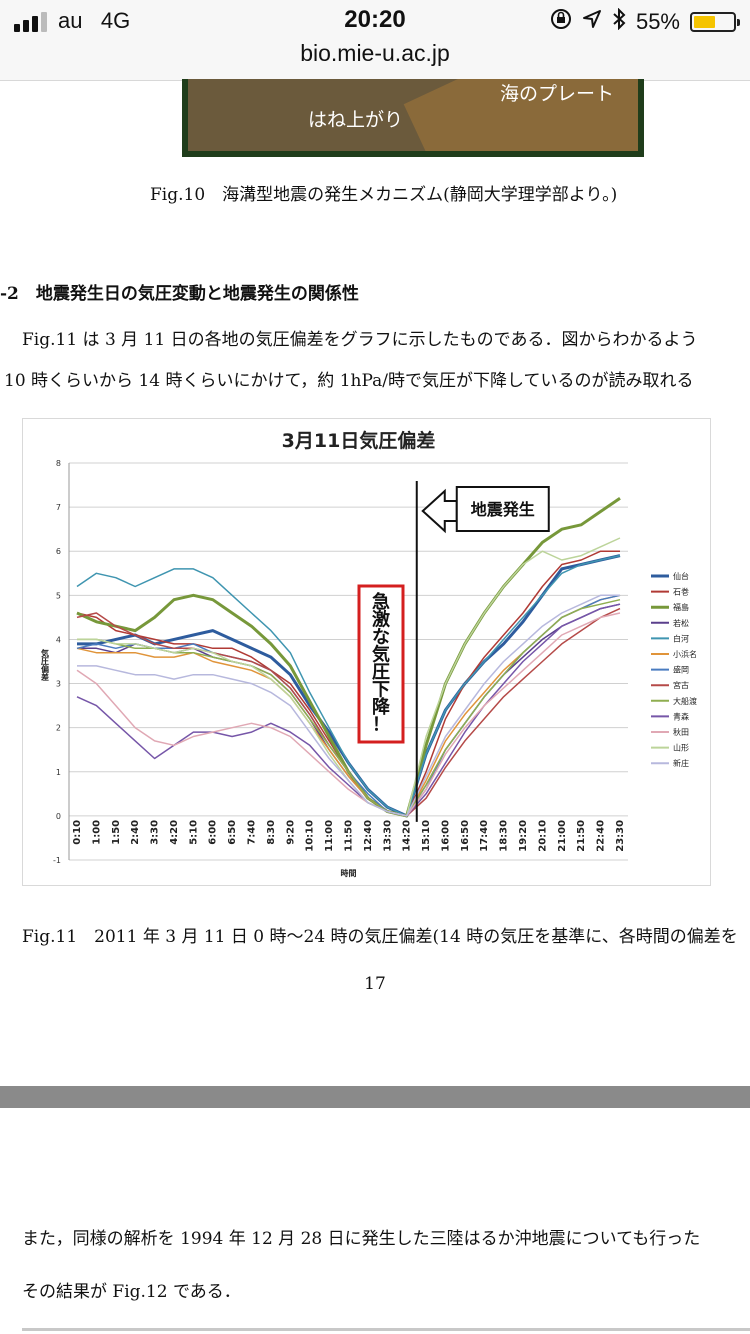  I want to click on quake-arrow-icon, so click(439, 511).